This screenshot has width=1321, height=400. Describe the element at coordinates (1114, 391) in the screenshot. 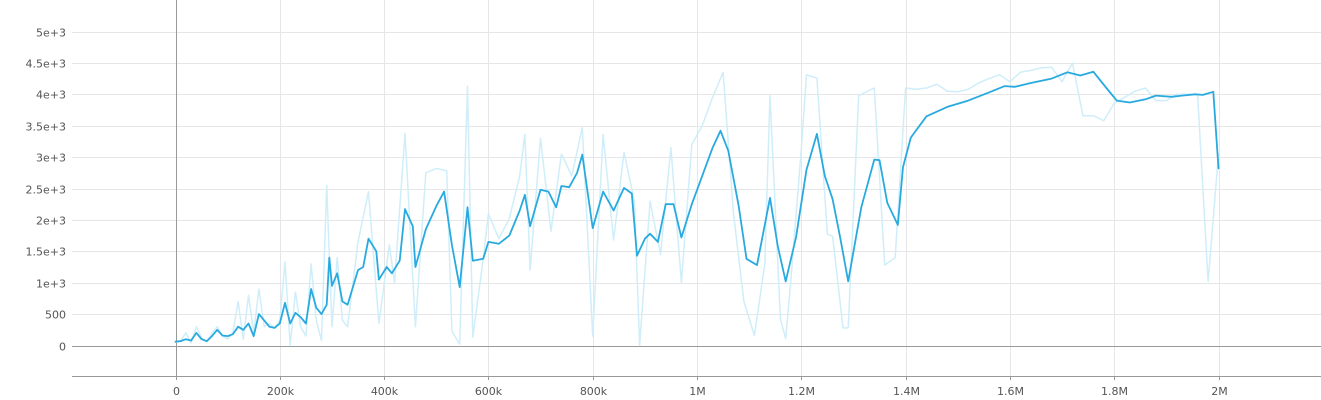

I see `x-tick-label: 1.8M` at that location.